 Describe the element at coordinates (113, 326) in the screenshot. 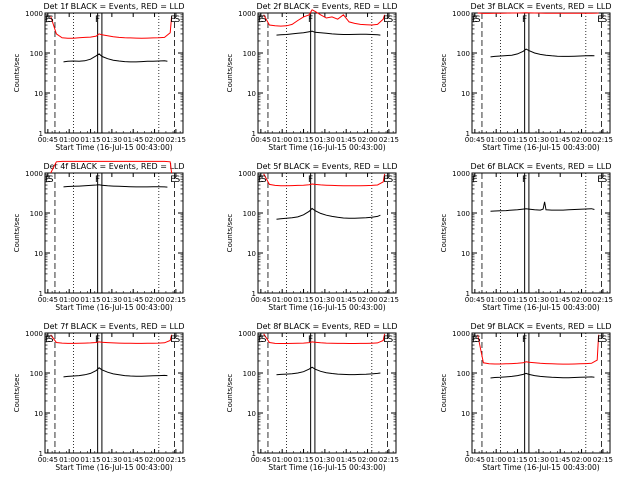

I see `panel-title: Det 7f BLACK = Events, RED = LLD` at that location.